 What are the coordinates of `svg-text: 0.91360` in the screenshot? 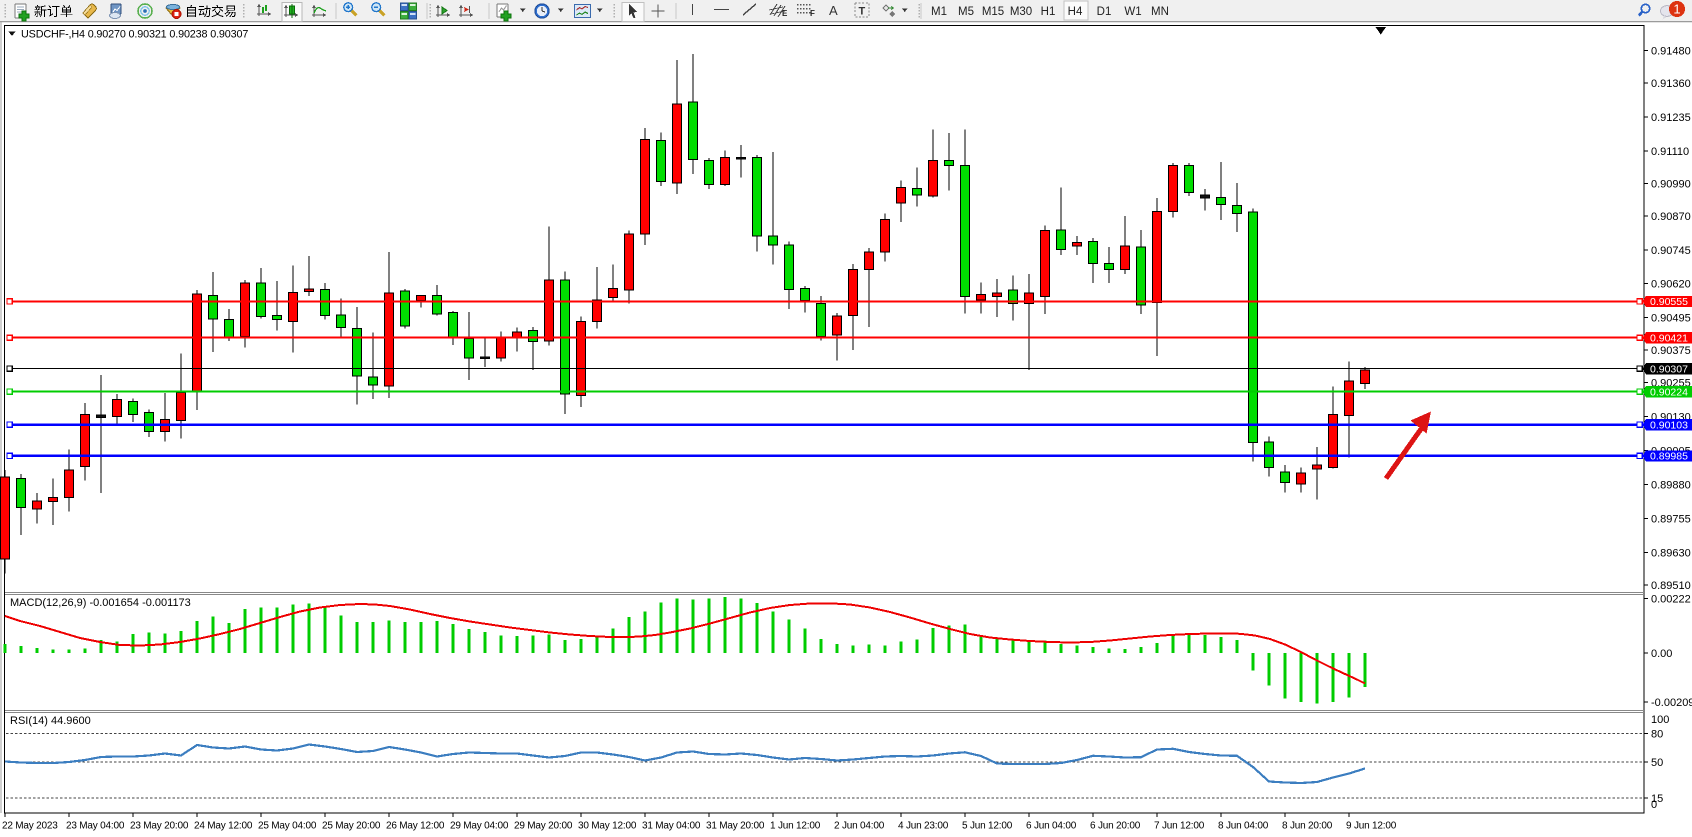 It's located at (1671, 84).